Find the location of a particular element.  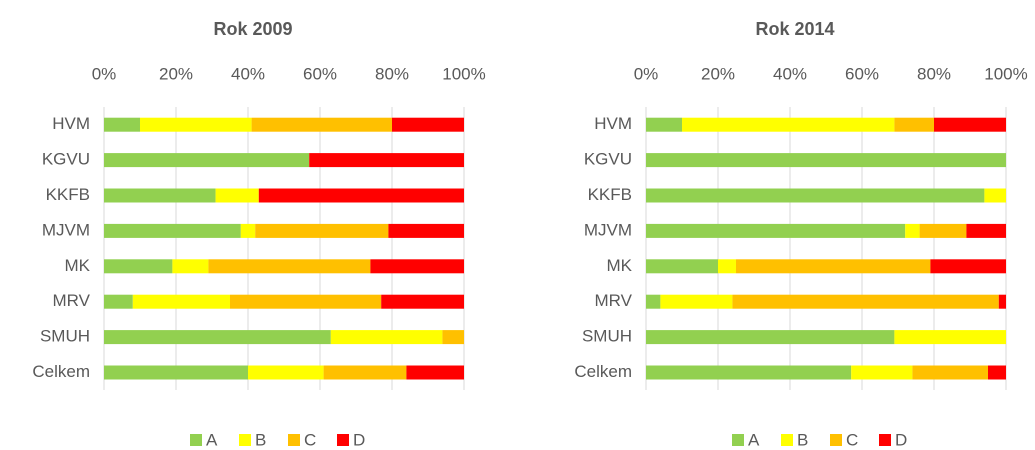

chart-title: Rok 2009 is located at coordinates (252, 29).